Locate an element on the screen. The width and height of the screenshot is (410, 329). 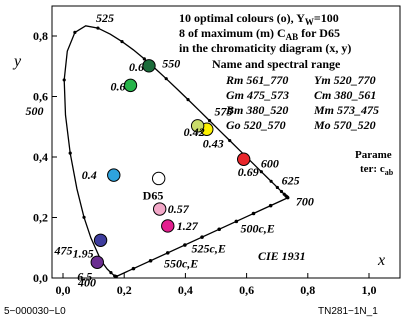
y-tick-label-0: 0,0 is located at coordinates (40, 278).